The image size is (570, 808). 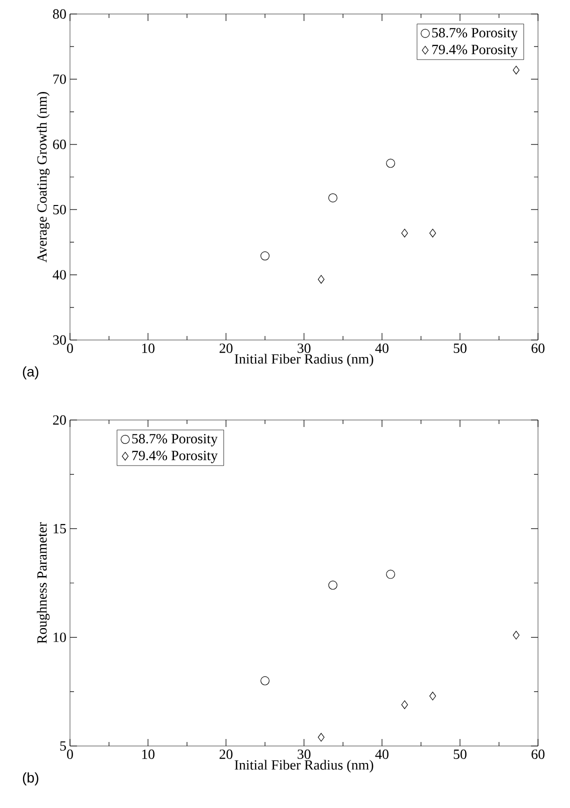 What do you see at coordinates (59, 145) in the screenshot?
I see `y-tick-label: 60` at bounding box center [59, 145].